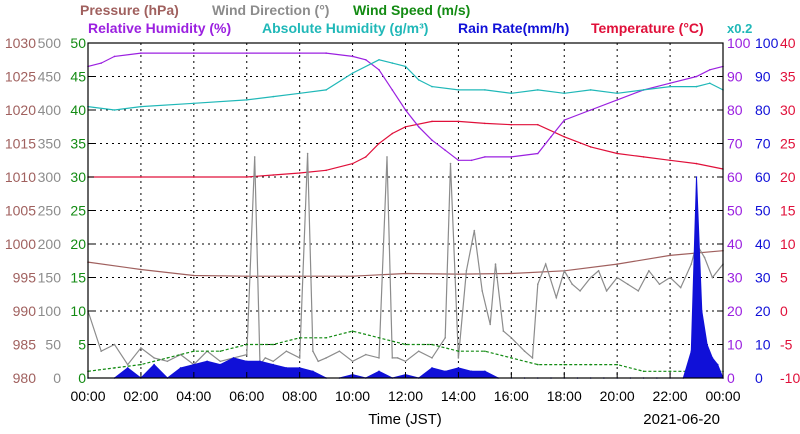 The height and width of the screenshot is (434, 800). Describe the element at coordinates (405, 85) in the screenshot. I see `absolute_humidity-line` at that location.